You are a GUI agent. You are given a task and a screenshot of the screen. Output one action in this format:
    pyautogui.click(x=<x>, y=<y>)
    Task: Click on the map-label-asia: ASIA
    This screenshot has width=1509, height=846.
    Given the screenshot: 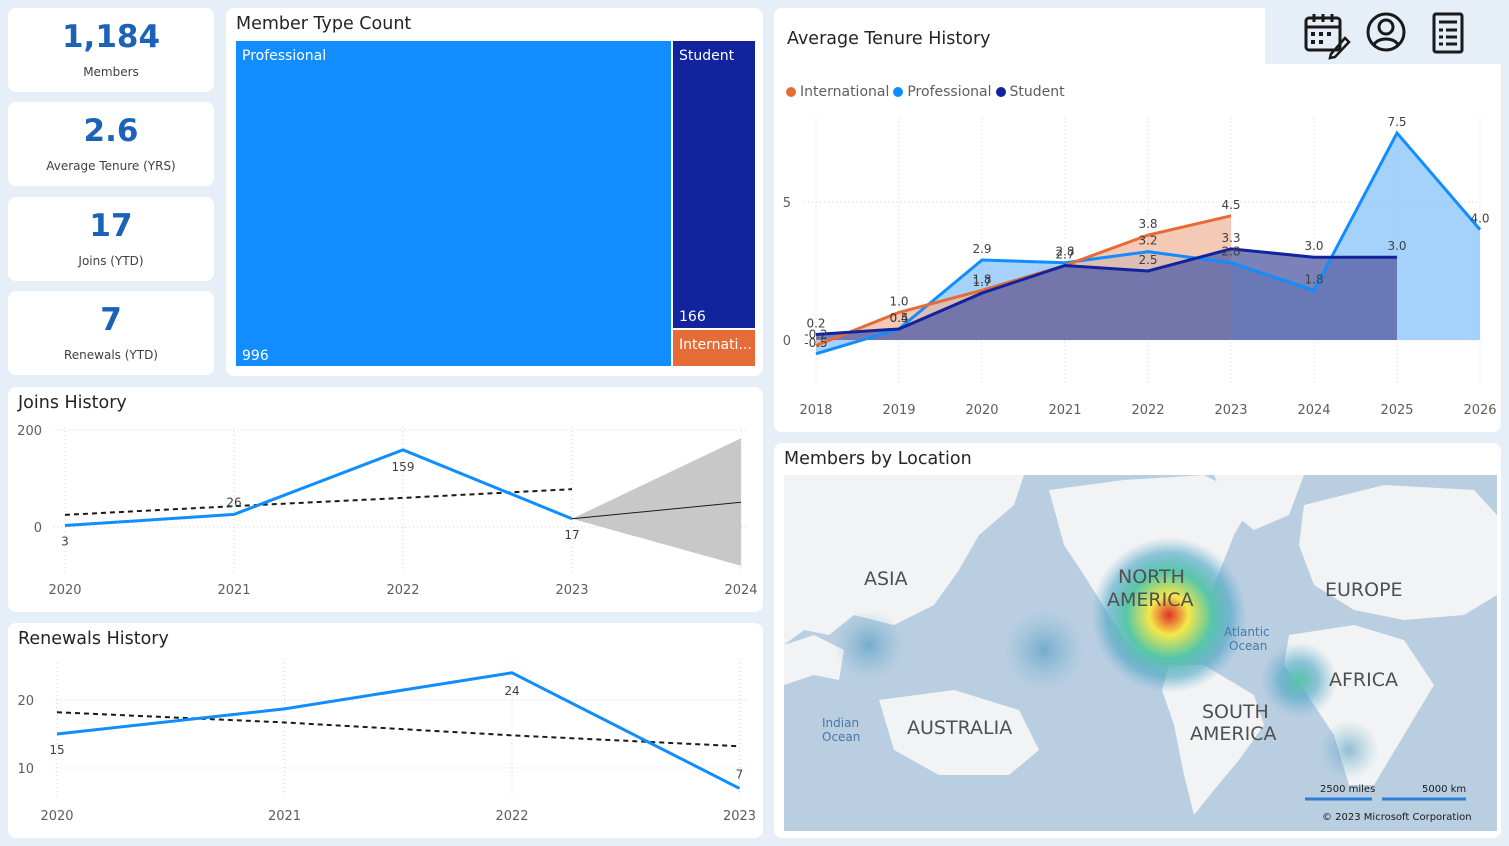 What is the action you would take?
    pyautogui.click(x=886, y=579)
    